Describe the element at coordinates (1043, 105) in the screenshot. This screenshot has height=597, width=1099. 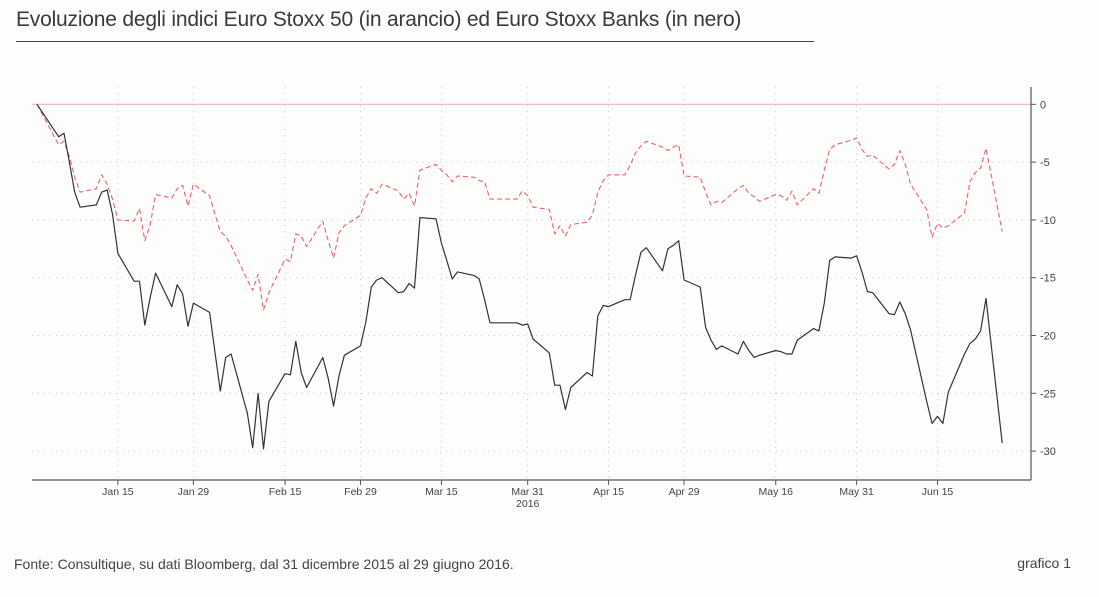
I see `y-tick-label: 0` at that location.